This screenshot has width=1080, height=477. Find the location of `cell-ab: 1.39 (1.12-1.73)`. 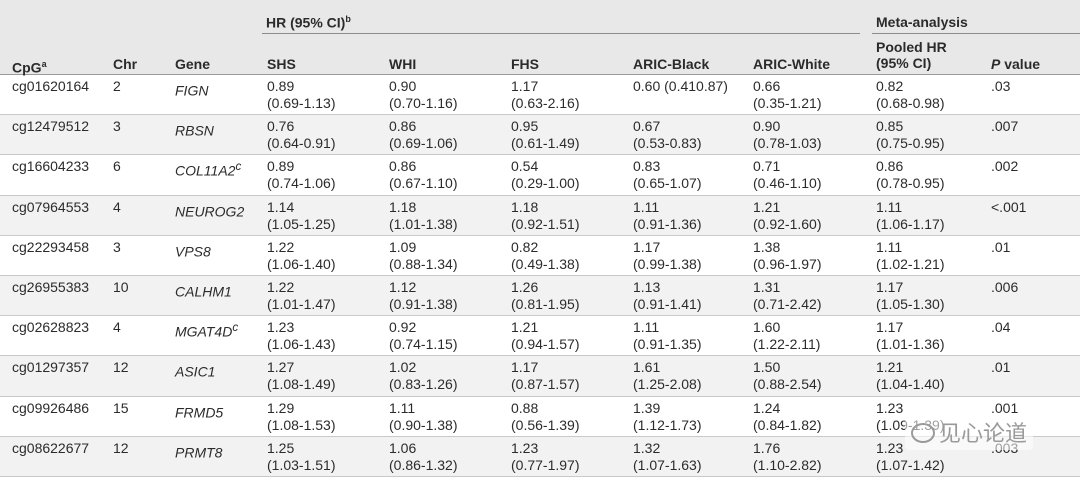

cell-ab: 1.39 (1.12-1.73) is located at coordinates (667, 416).